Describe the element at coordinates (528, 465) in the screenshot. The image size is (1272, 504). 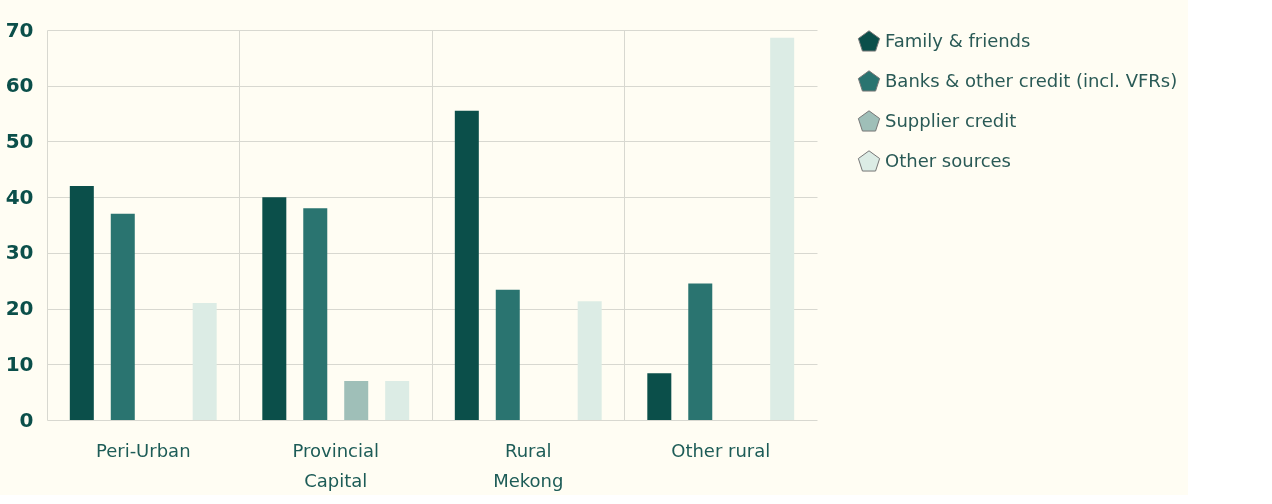
I see `x-tick-label: Rural Mekong` at that location.